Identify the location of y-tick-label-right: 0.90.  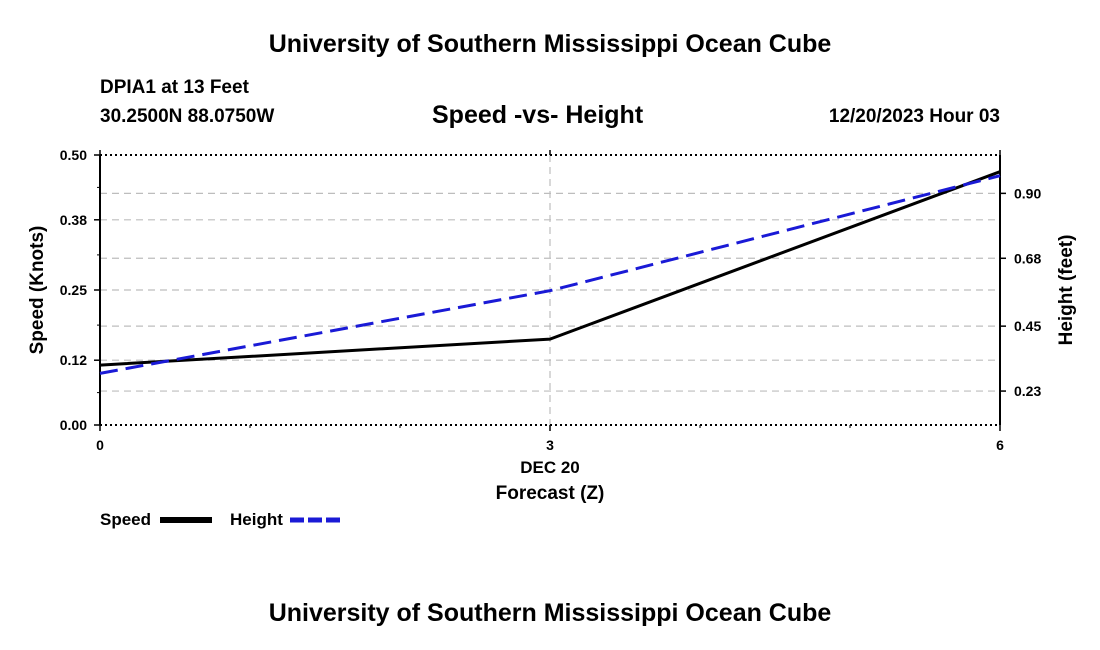
(1027, 193).